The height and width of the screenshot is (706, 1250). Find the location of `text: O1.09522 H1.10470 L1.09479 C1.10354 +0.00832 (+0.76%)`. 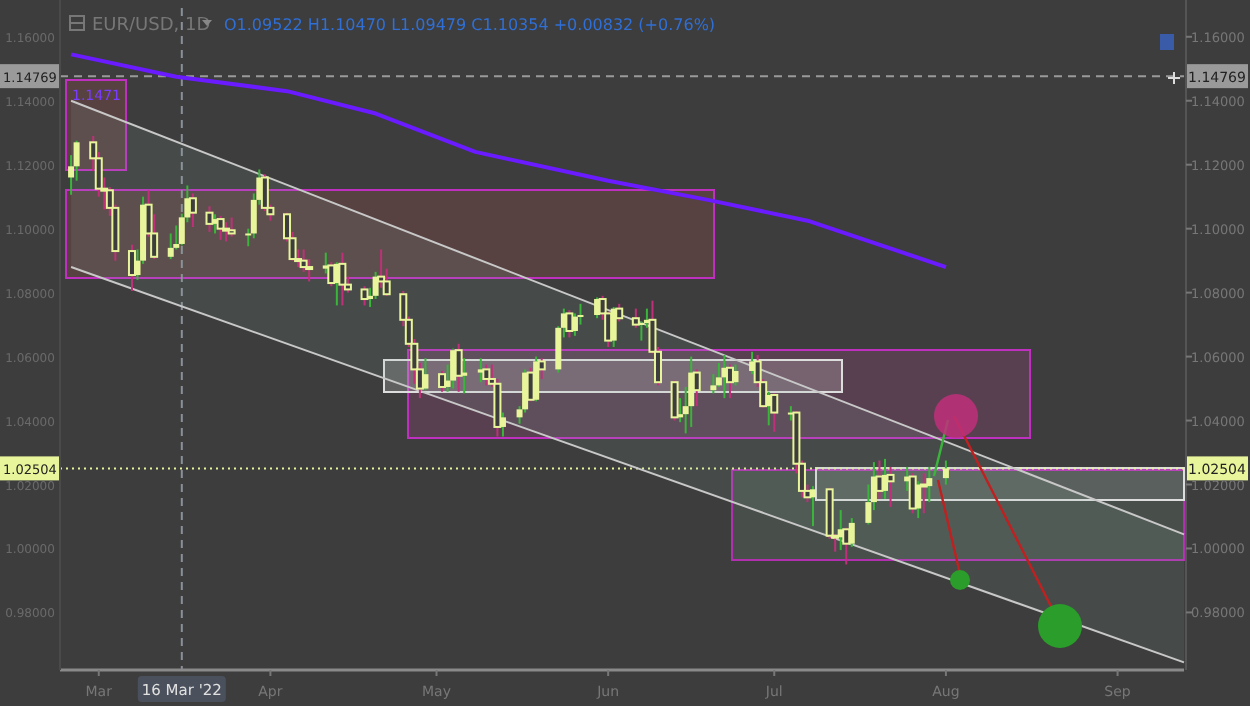

text: O1.09522 H1.10470 L1.09479 C1.10354 +0.00832 (+0.76%) is located at coordinates (470, 25).